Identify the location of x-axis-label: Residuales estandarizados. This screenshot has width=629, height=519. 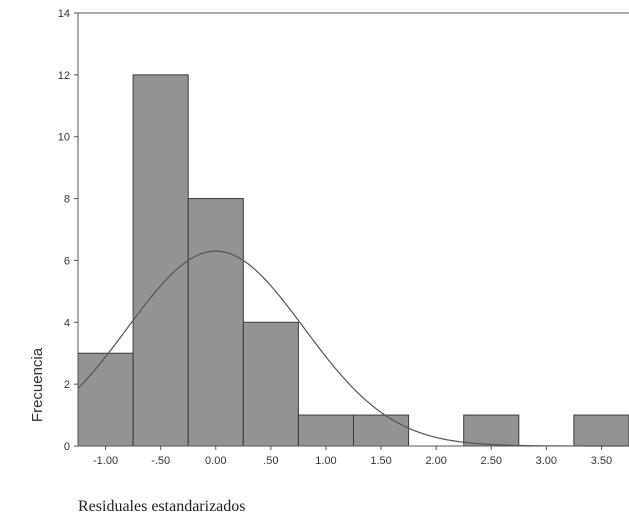
(162, 506).